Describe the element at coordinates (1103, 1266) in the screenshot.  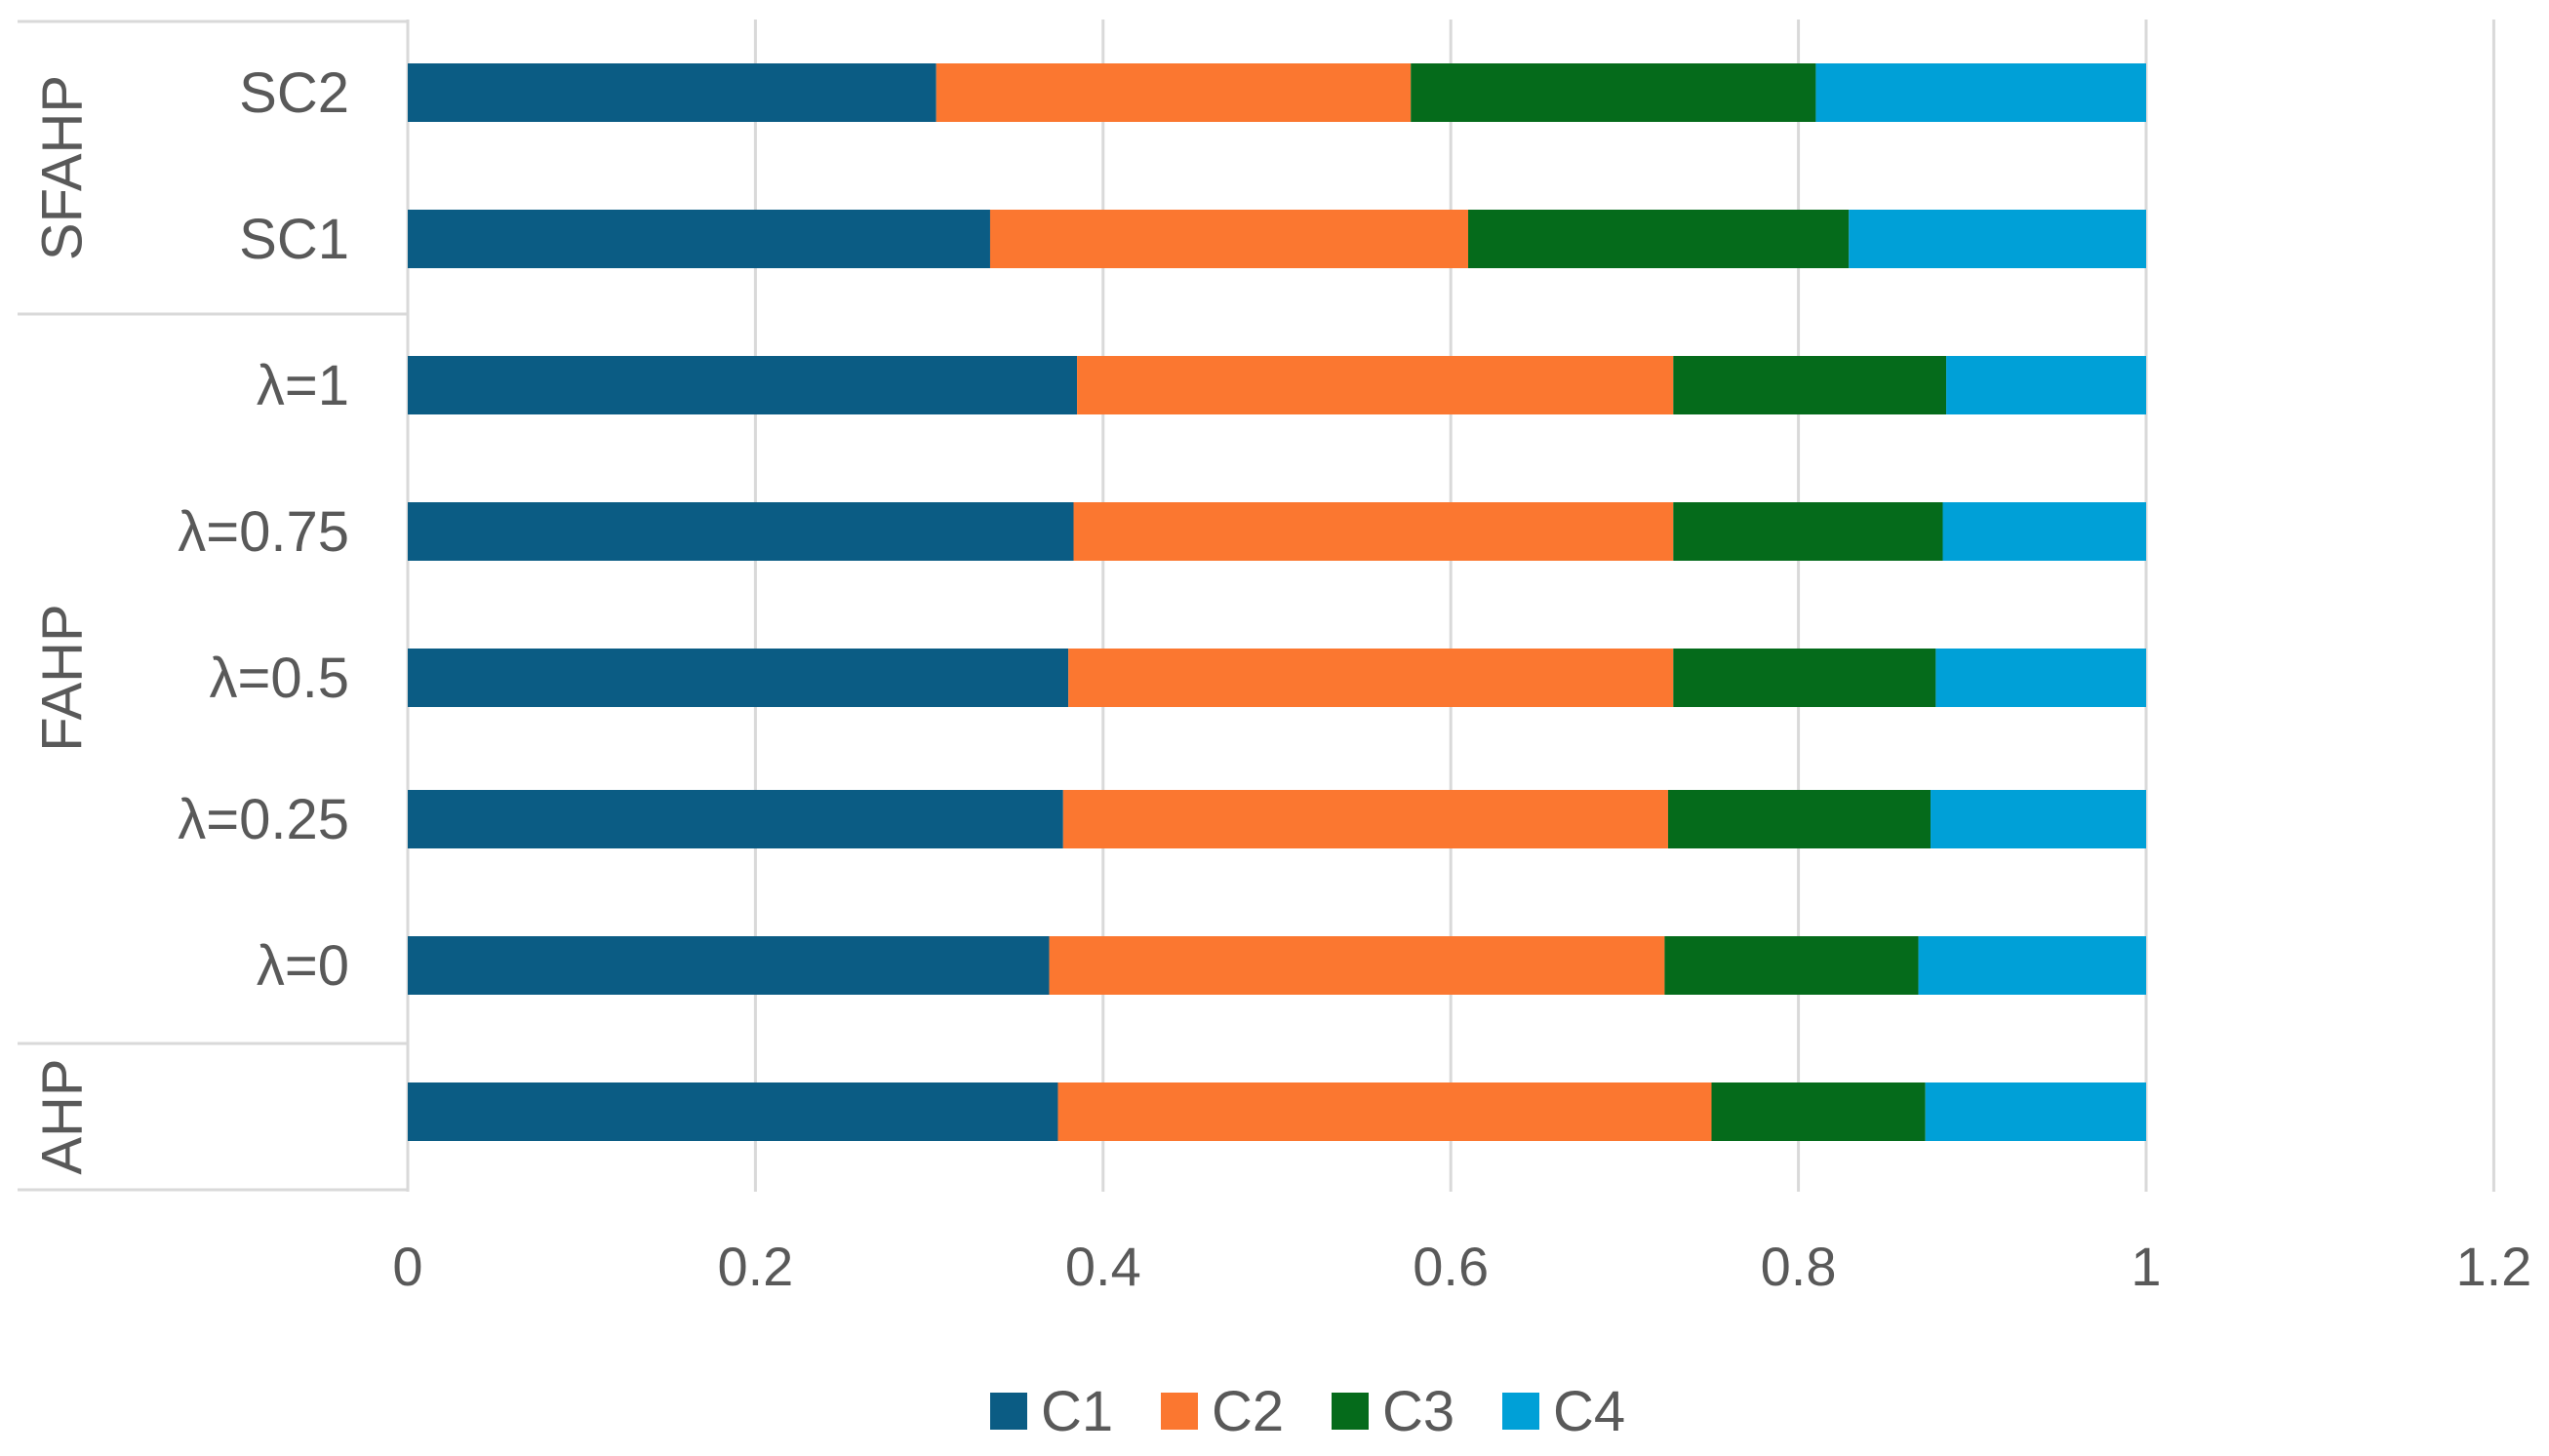
I see `x-tick-label: 0.4` at that location.